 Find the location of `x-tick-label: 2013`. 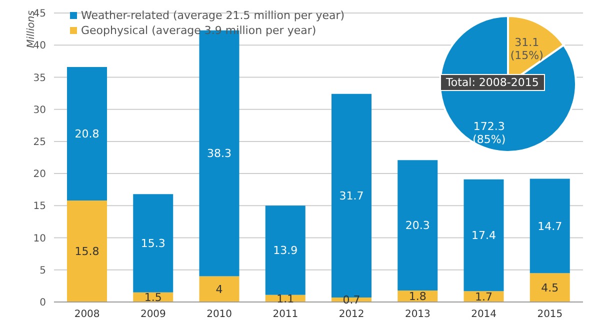

x-tick-label: 2013 is located at coordinates (417, 314).